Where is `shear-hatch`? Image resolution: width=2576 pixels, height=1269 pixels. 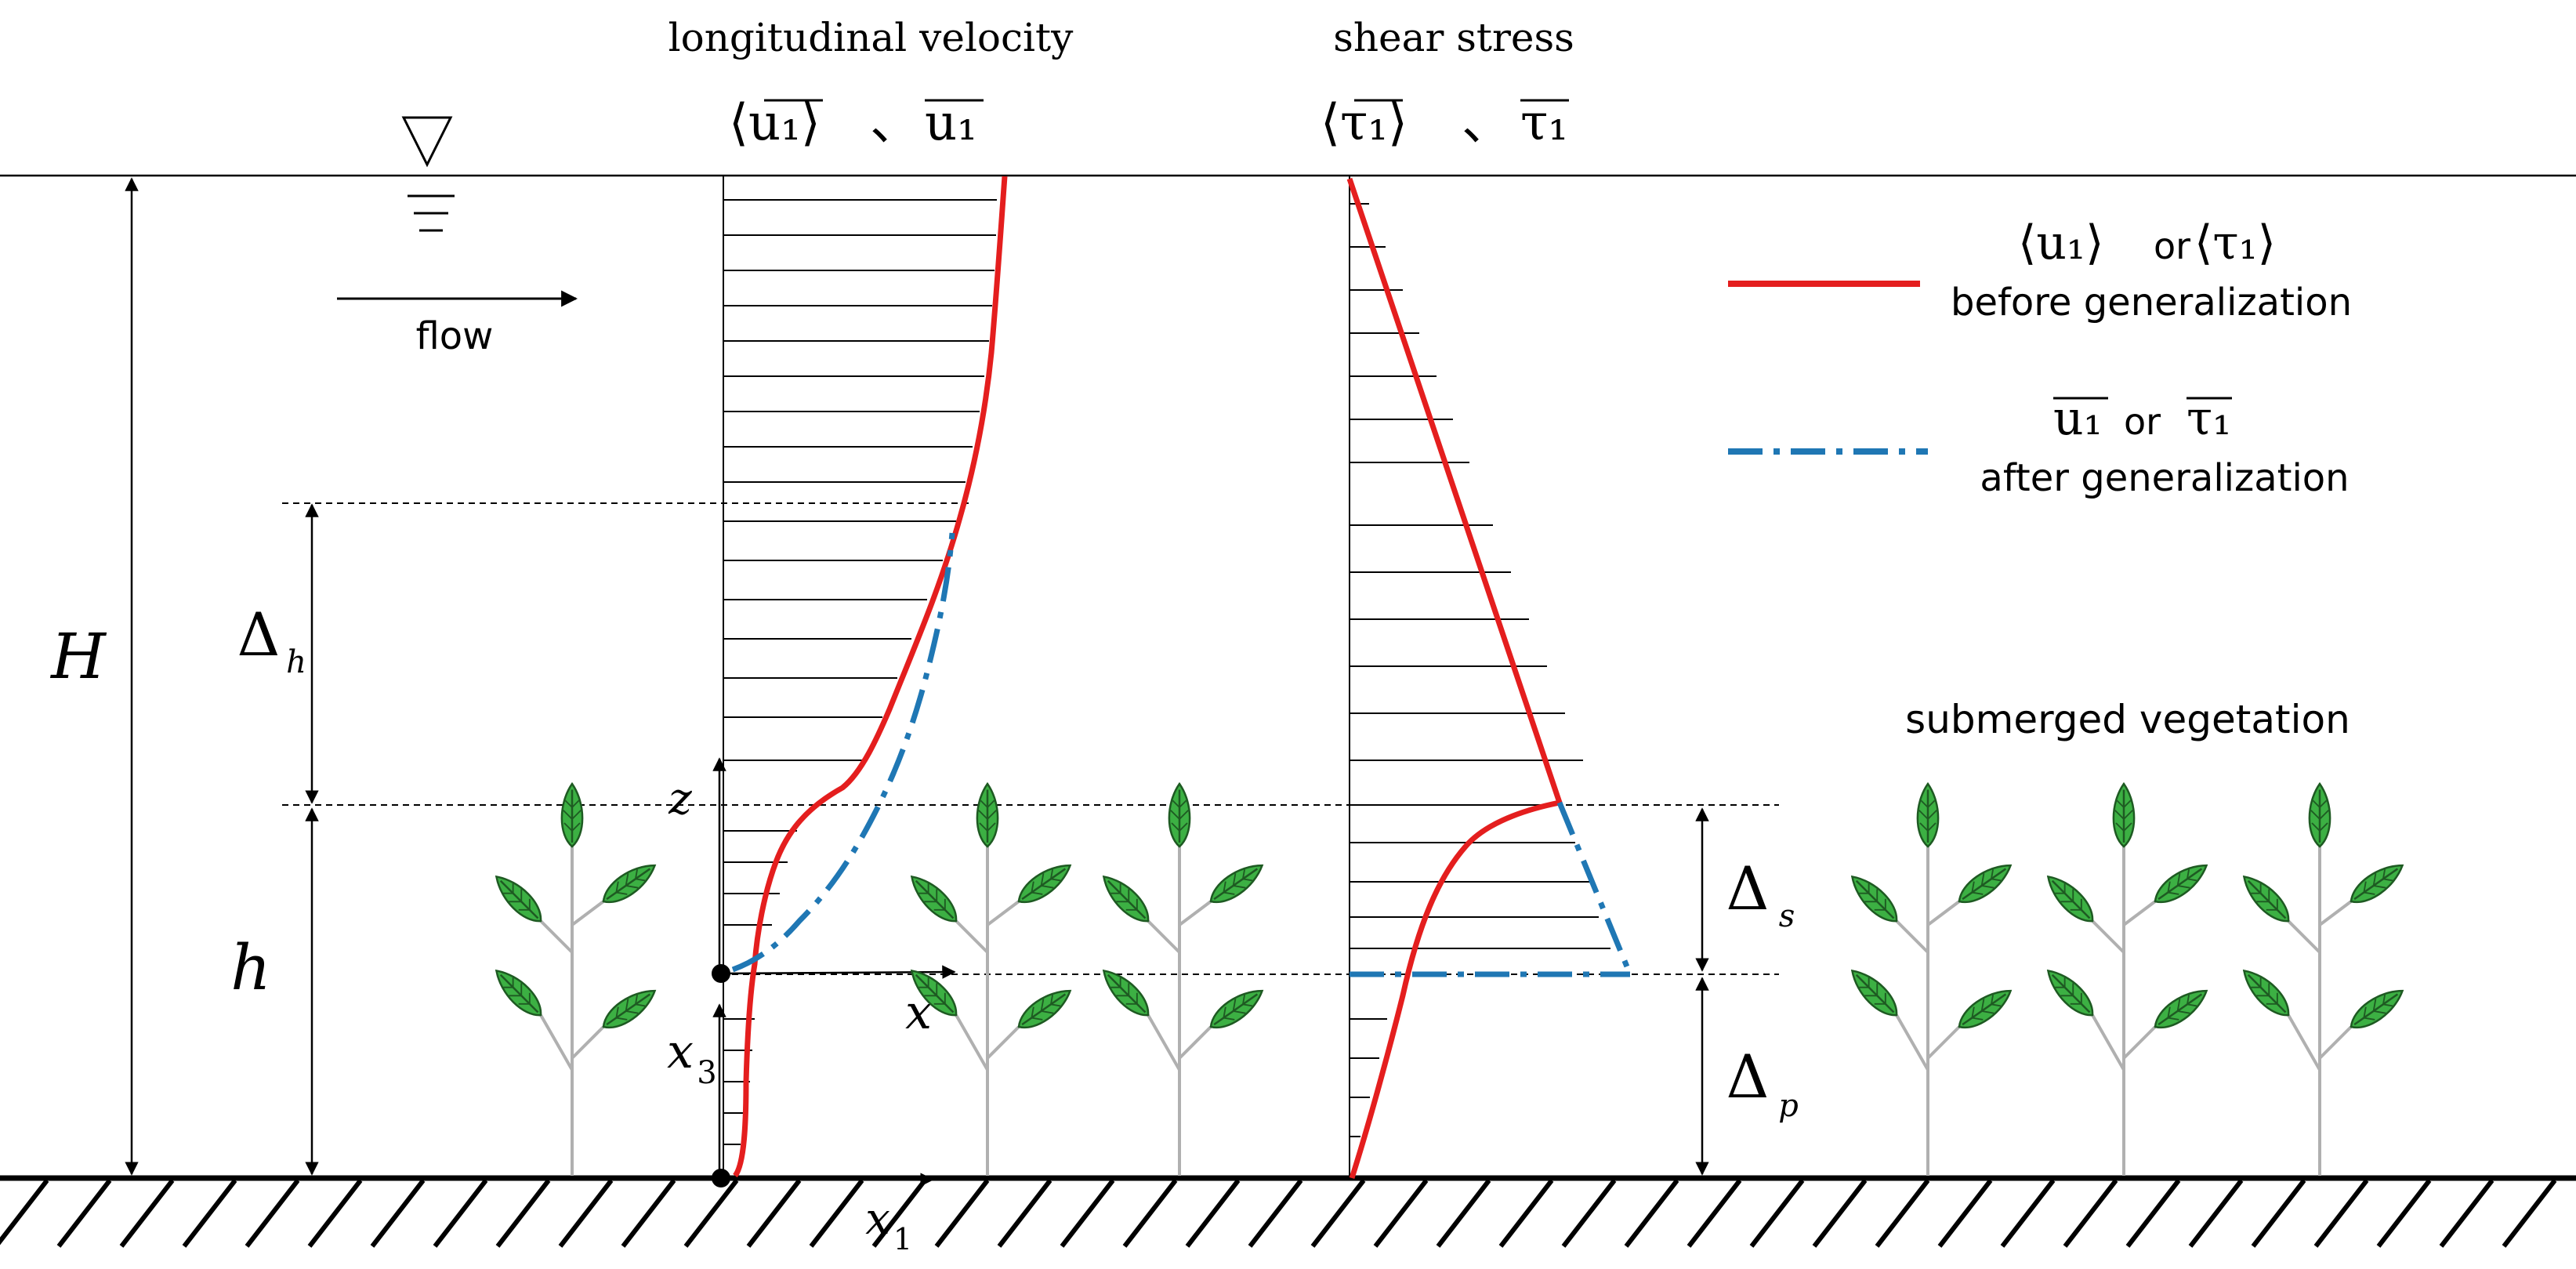 shear-hatch is located at coordinates (1480, 670).